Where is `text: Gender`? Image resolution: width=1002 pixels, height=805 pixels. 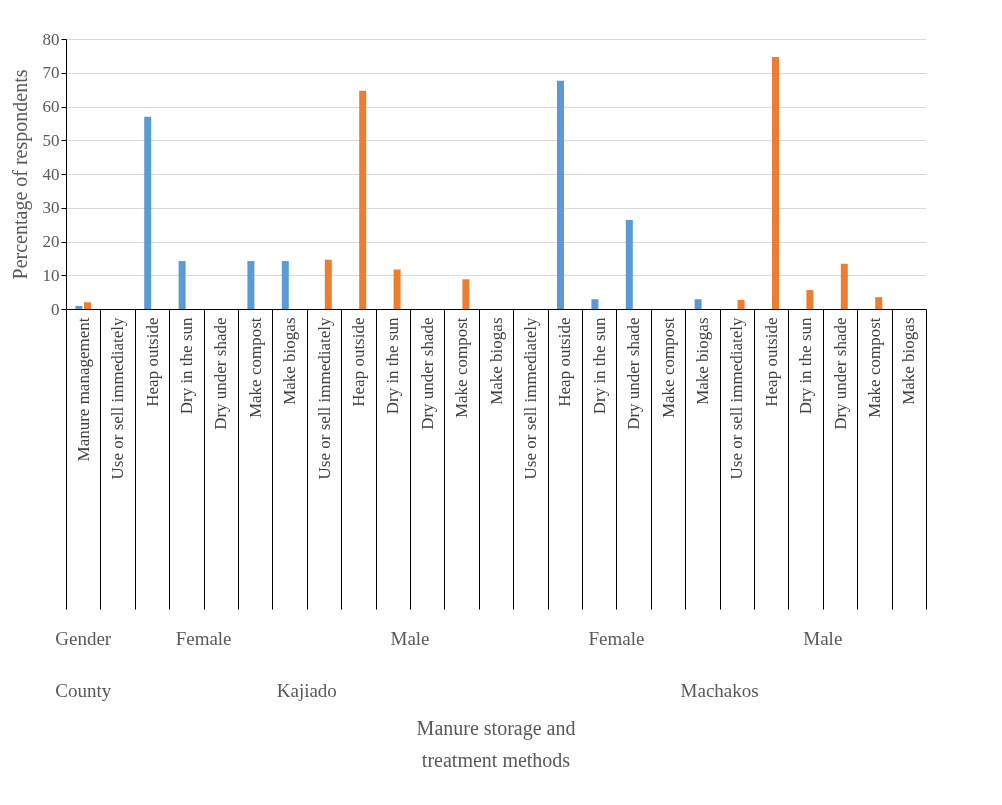
text: Gender is located at coordinates (83, 638).